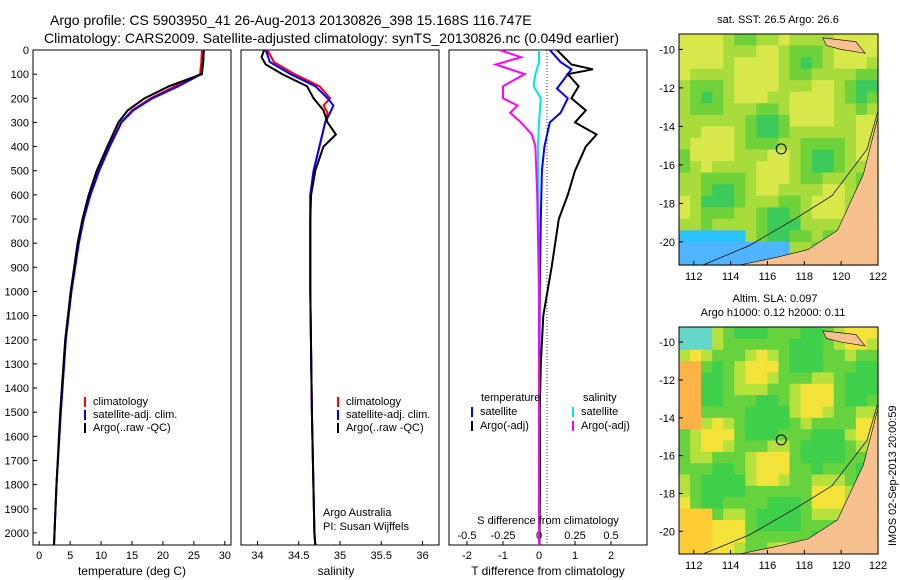 This screenshot has width=900, height=580. Describe the element at coordinates (611, 556) in the screenshot. I see `x-tick-label: 2` at that location.